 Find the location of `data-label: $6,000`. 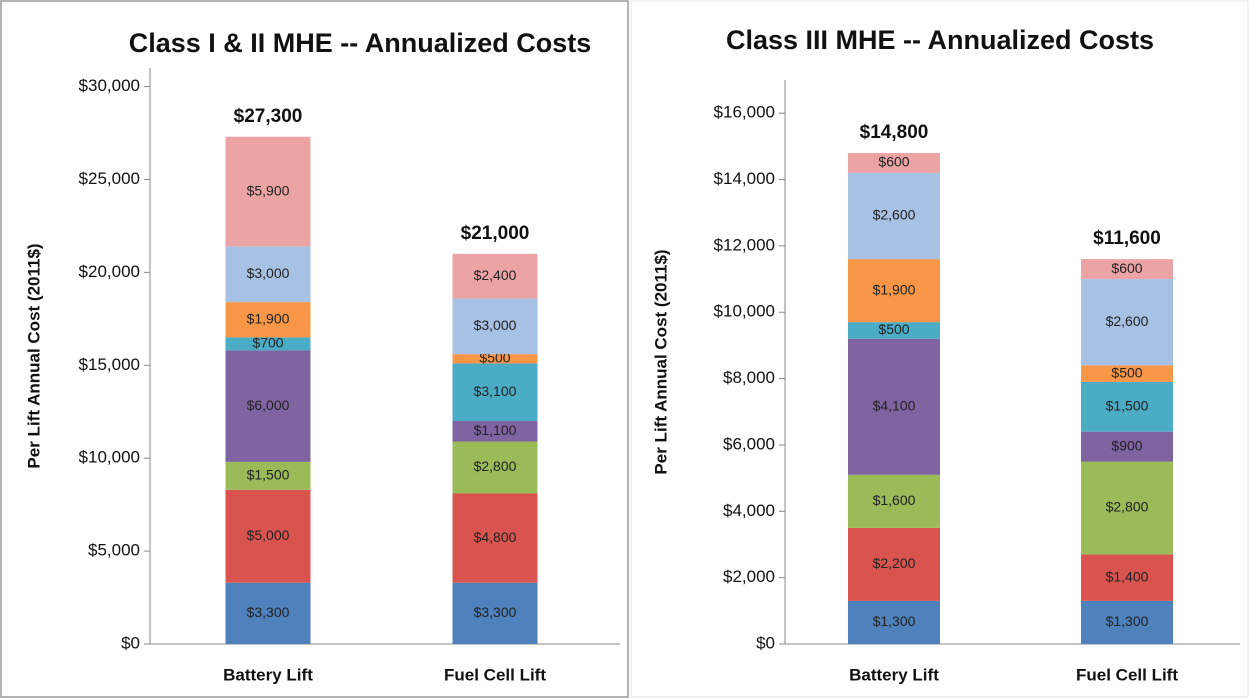

data-label: $6,000 is located at coordinates (268, 405).